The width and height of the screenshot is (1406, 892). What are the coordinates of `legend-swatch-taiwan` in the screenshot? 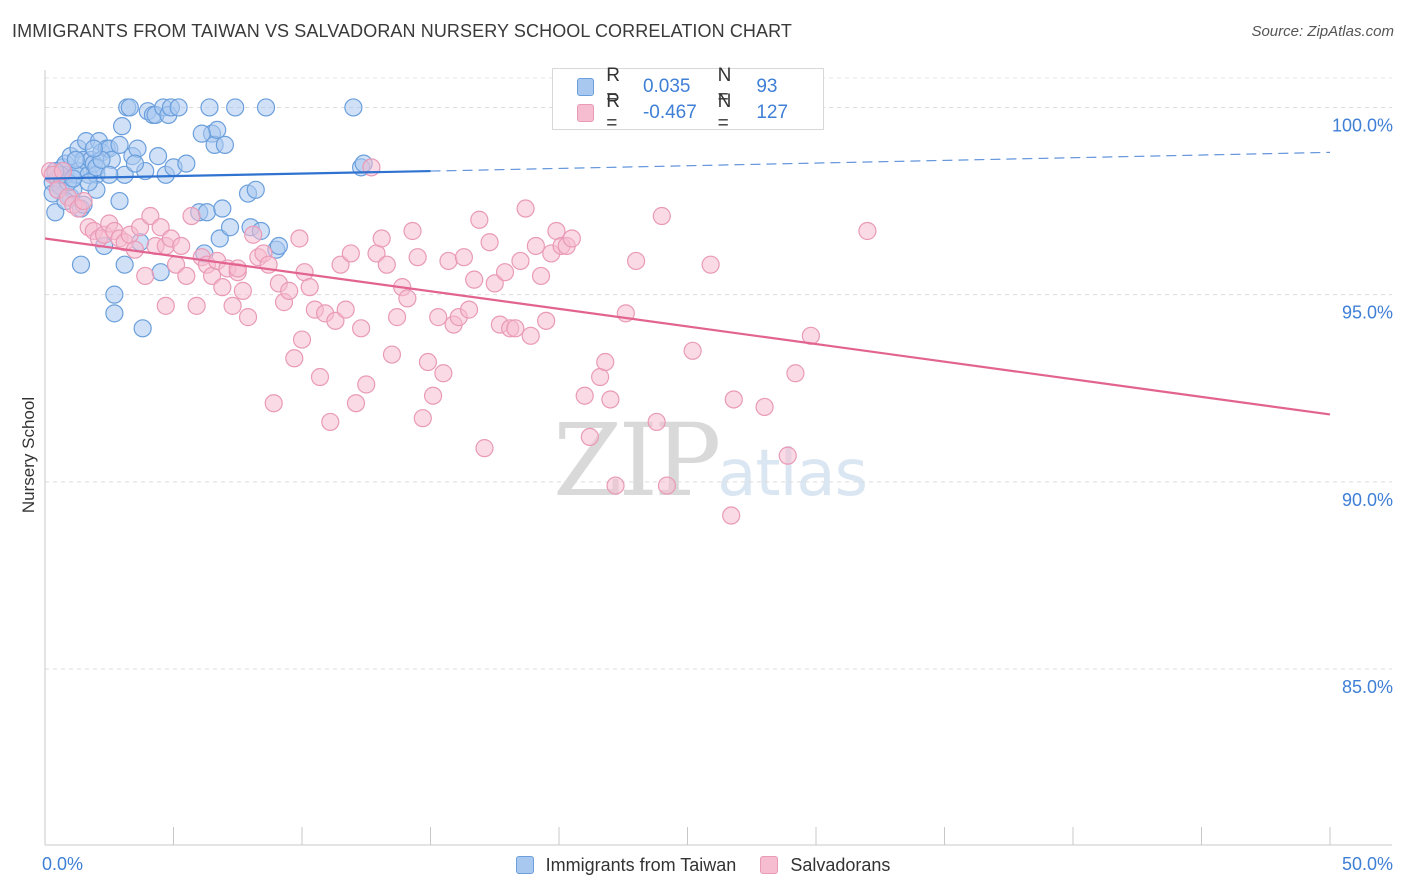 It's located at (524, 865).